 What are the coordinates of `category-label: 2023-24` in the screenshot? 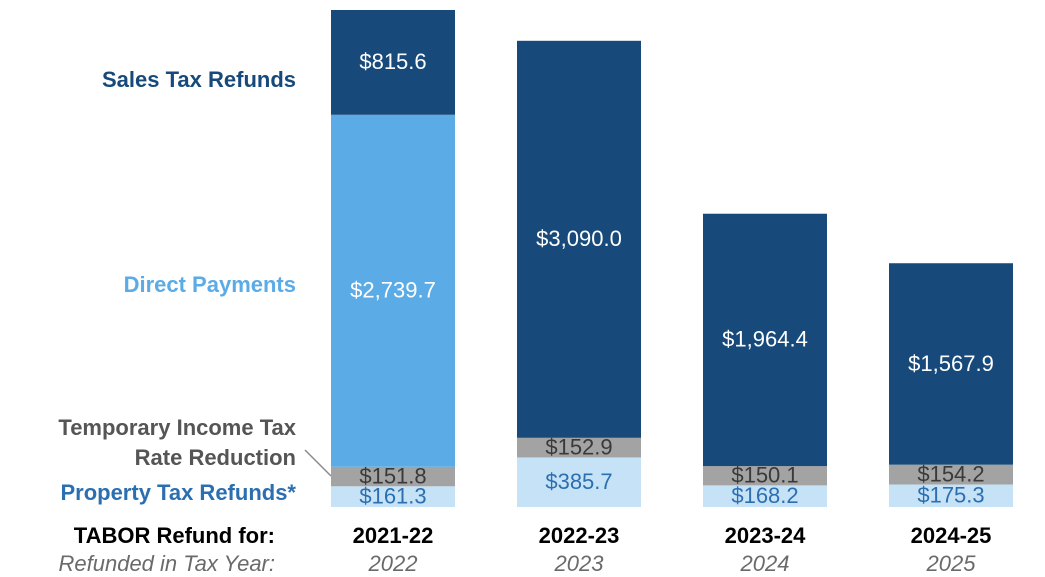 It's located at (766, 535).